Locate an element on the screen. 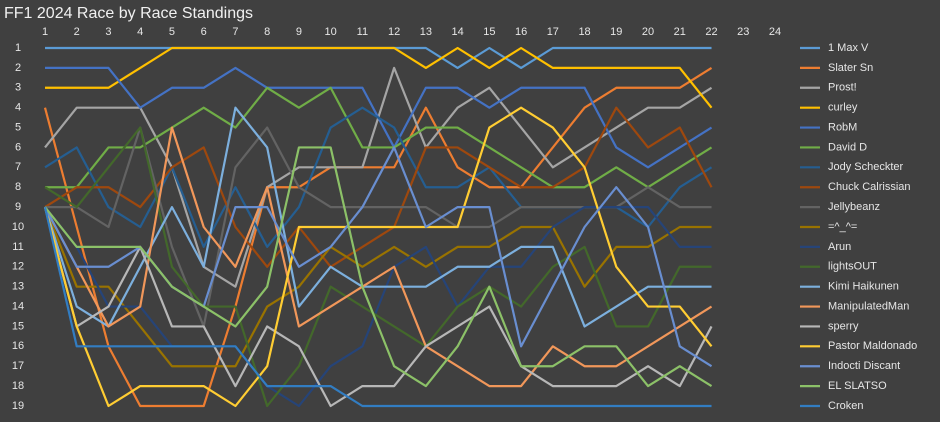 Image resolution: width=940 pixels, height=422 pixels. legend-label: David D is located at coordinates (847, 147).